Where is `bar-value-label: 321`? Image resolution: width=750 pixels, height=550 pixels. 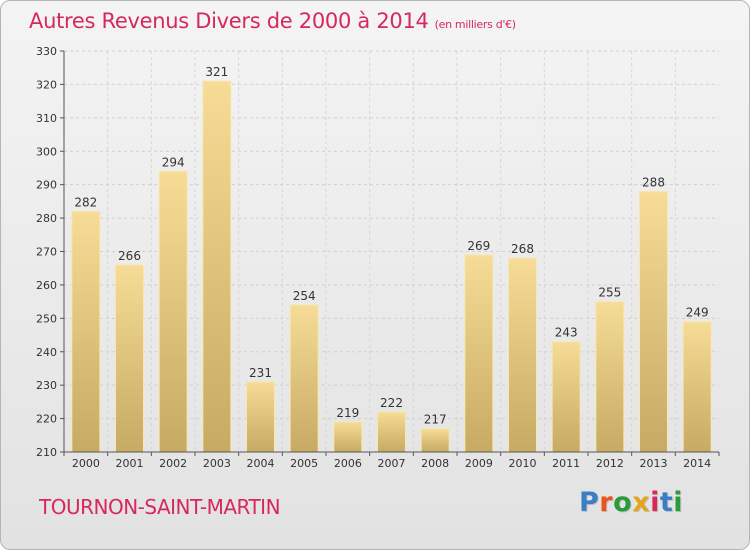 bar-value-label: 321 is located at coordinates (216, 72).